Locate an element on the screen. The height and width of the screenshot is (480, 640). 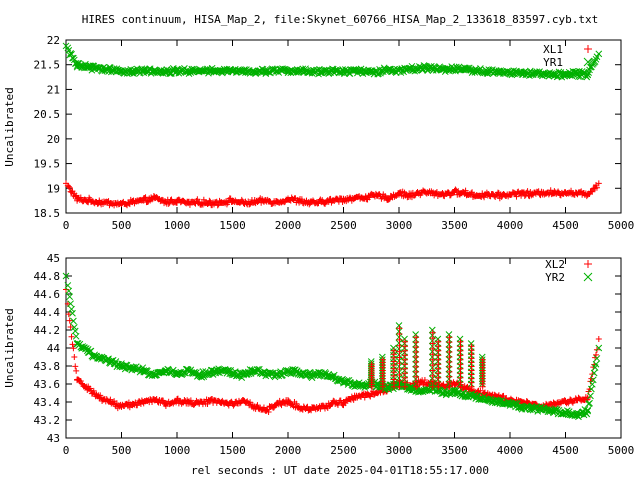
legend-xl2-label: XL2 is located at coordinates (555, 264).